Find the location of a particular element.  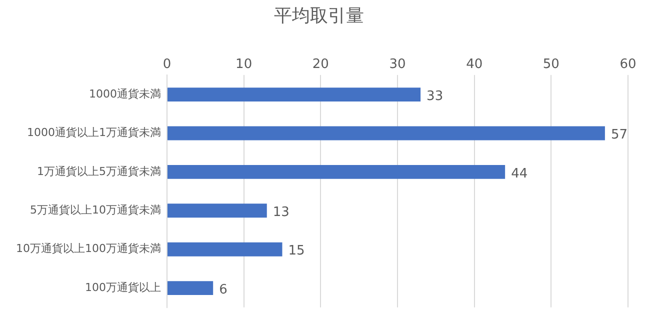

y-tick-label: 1000通貨未満 is located at coordinates (124, 93).